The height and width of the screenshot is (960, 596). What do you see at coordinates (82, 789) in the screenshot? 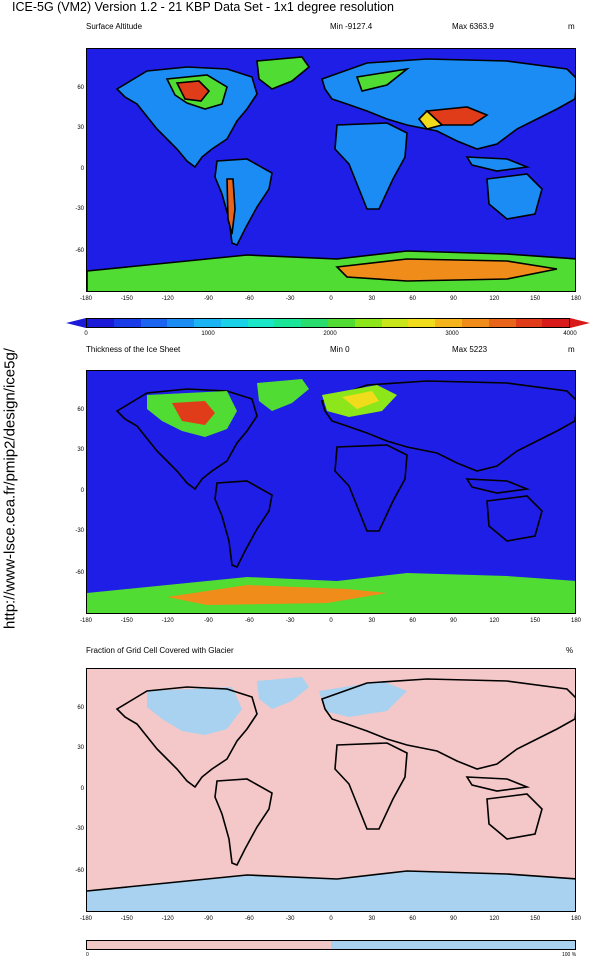
I see `p3-ytick-0: 0` at bounding box center [82, 789].